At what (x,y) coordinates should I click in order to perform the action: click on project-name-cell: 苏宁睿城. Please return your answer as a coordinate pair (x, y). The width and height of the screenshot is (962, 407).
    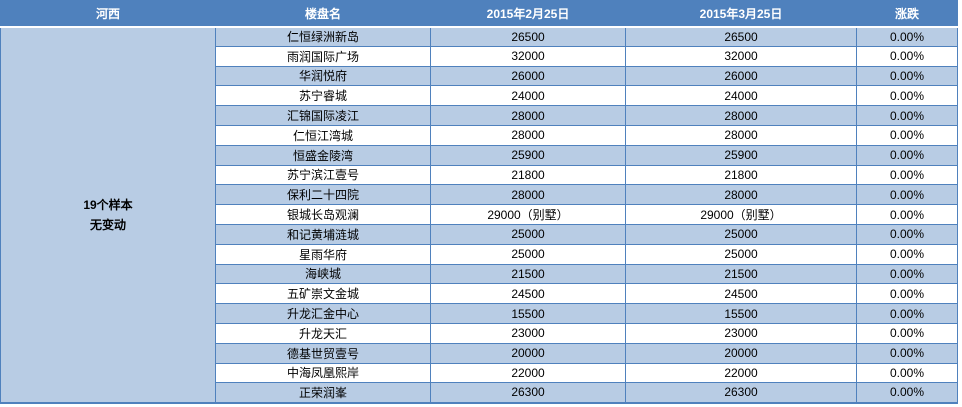
    Looking at the image, I should click on (323, 96).